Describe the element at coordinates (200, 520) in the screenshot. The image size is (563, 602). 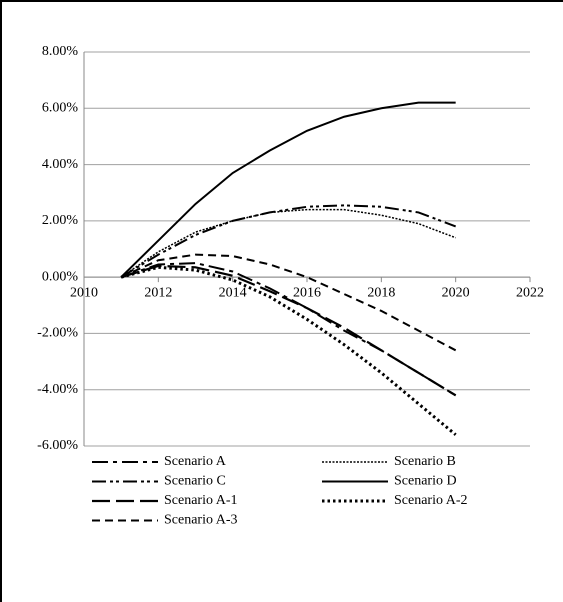
I see `legend-label: Scenario A-3` at that location.